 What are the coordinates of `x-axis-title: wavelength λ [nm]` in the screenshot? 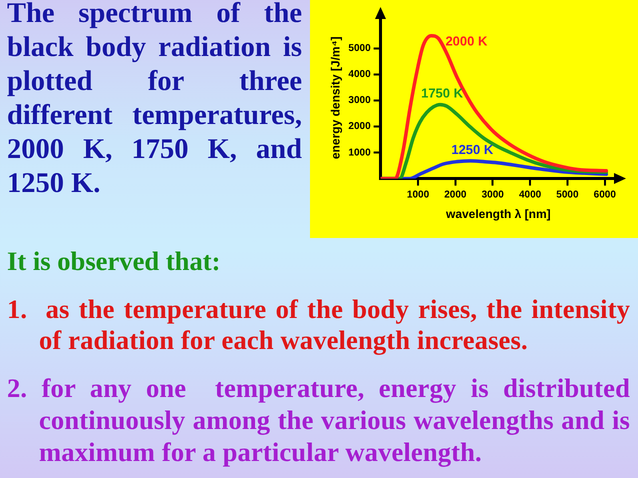 It's located at (497, 214).